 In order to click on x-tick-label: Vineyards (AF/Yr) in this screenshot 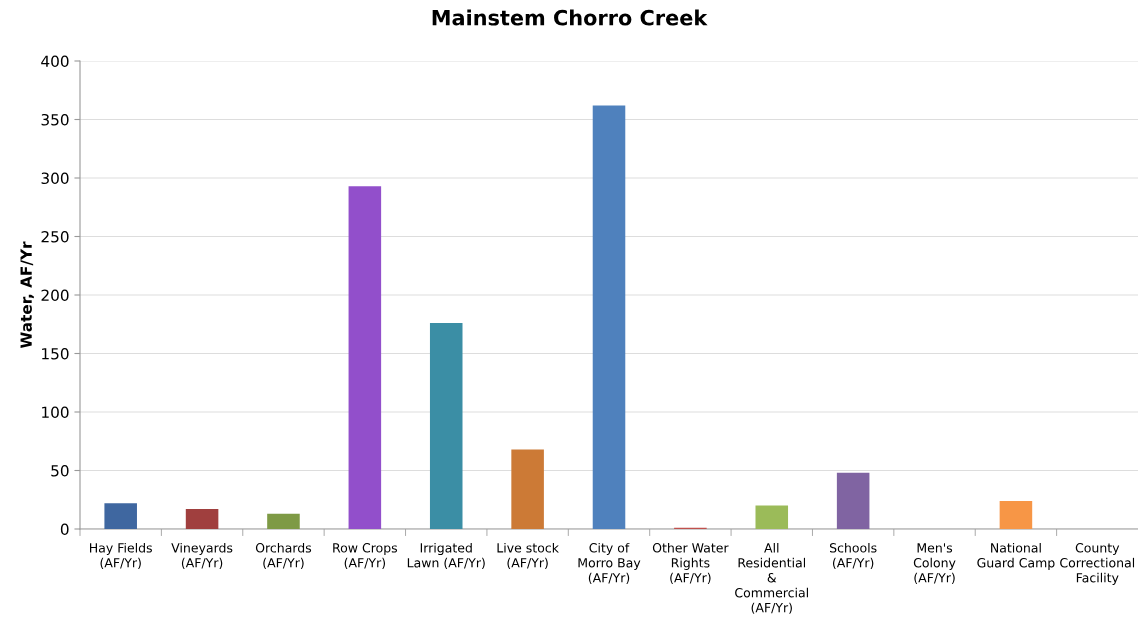, I will do `click(202, 555)`.